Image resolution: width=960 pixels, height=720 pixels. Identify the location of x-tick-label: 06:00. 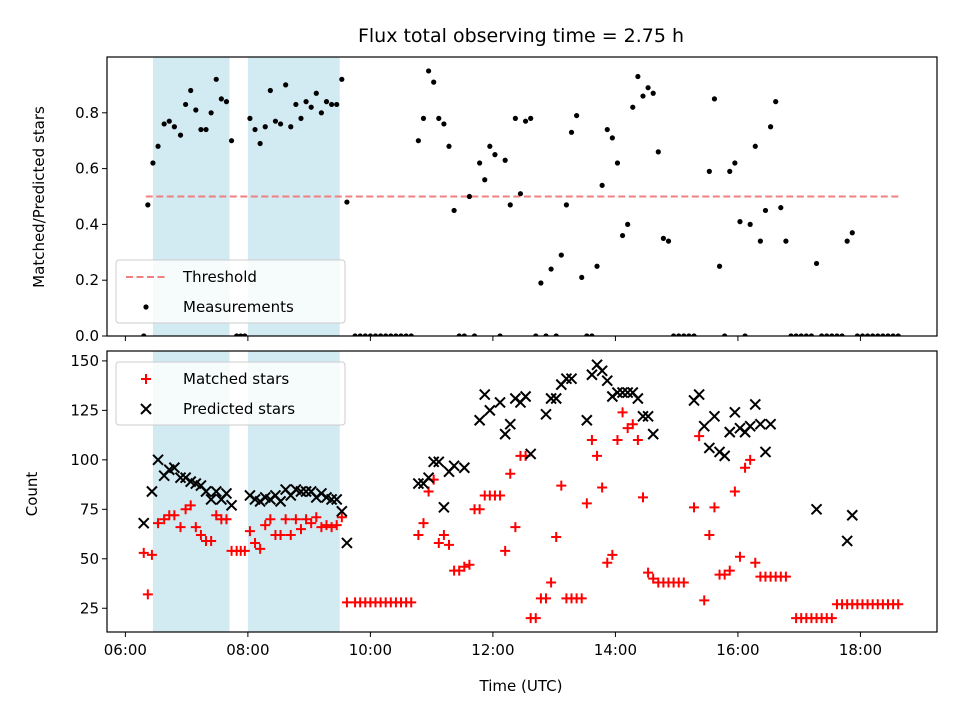
(125, 650).